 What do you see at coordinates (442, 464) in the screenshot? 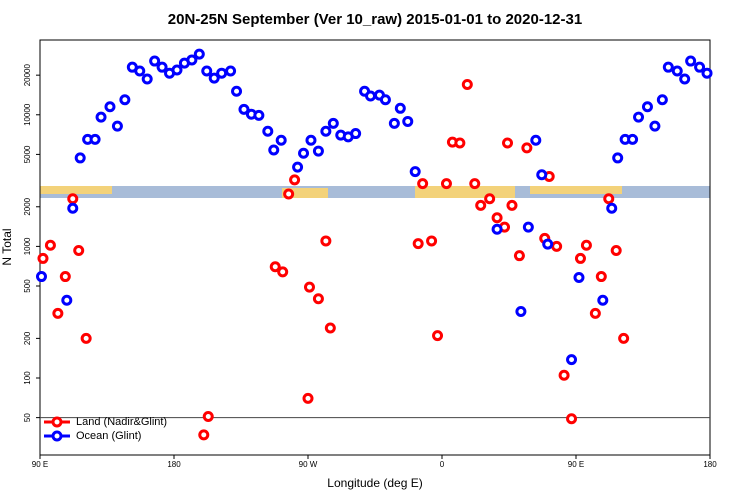
I see `x-tick-label: 0` at bounding box center [442, 464].